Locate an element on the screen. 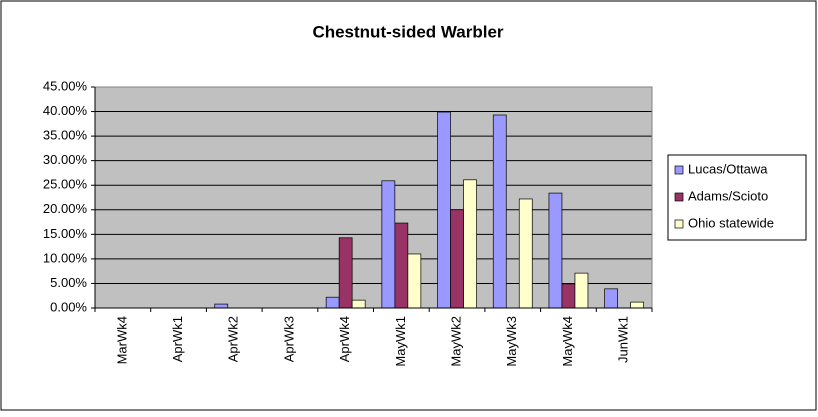 The width and height of the screenshot is (818, 417). y-tick-label: 35.00% is located at coordinates (65, 135).